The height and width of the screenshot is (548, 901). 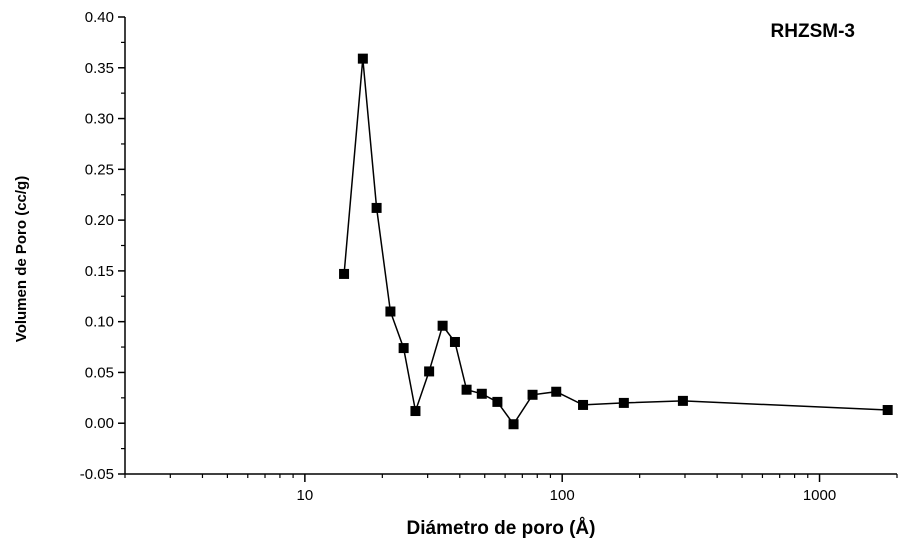 I want to click on y-tick-label: 0.10, so click(x=99, y=322).